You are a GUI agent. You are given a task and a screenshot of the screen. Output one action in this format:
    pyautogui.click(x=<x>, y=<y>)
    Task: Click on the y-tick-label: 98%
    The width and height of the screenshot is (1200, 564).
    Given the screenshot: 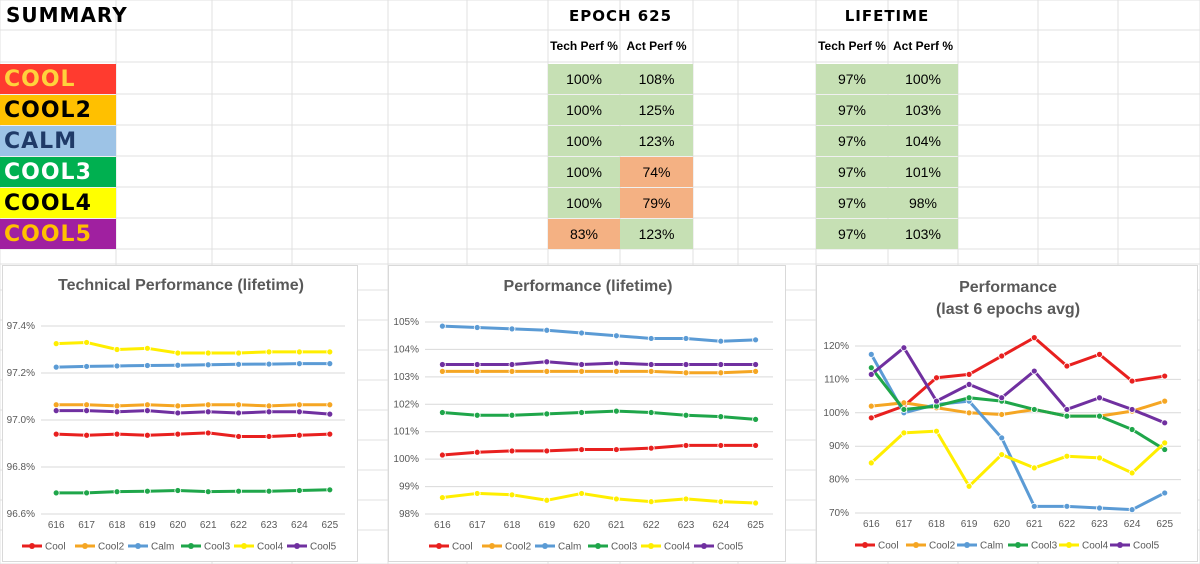 What is the action you would take?
    pyautogui.click(x=409, y=514)
    